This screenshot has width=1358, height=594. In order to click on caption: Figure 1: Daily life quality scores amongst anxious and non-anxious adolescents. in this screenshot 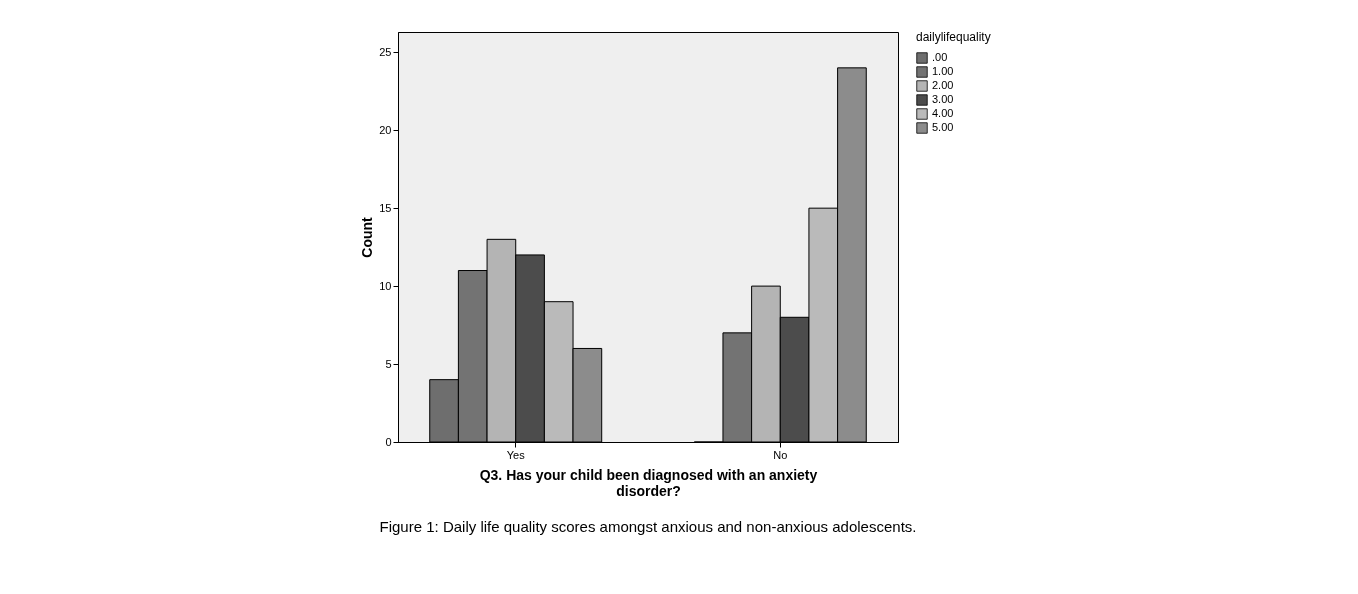, I will do `click(648, 526)`.